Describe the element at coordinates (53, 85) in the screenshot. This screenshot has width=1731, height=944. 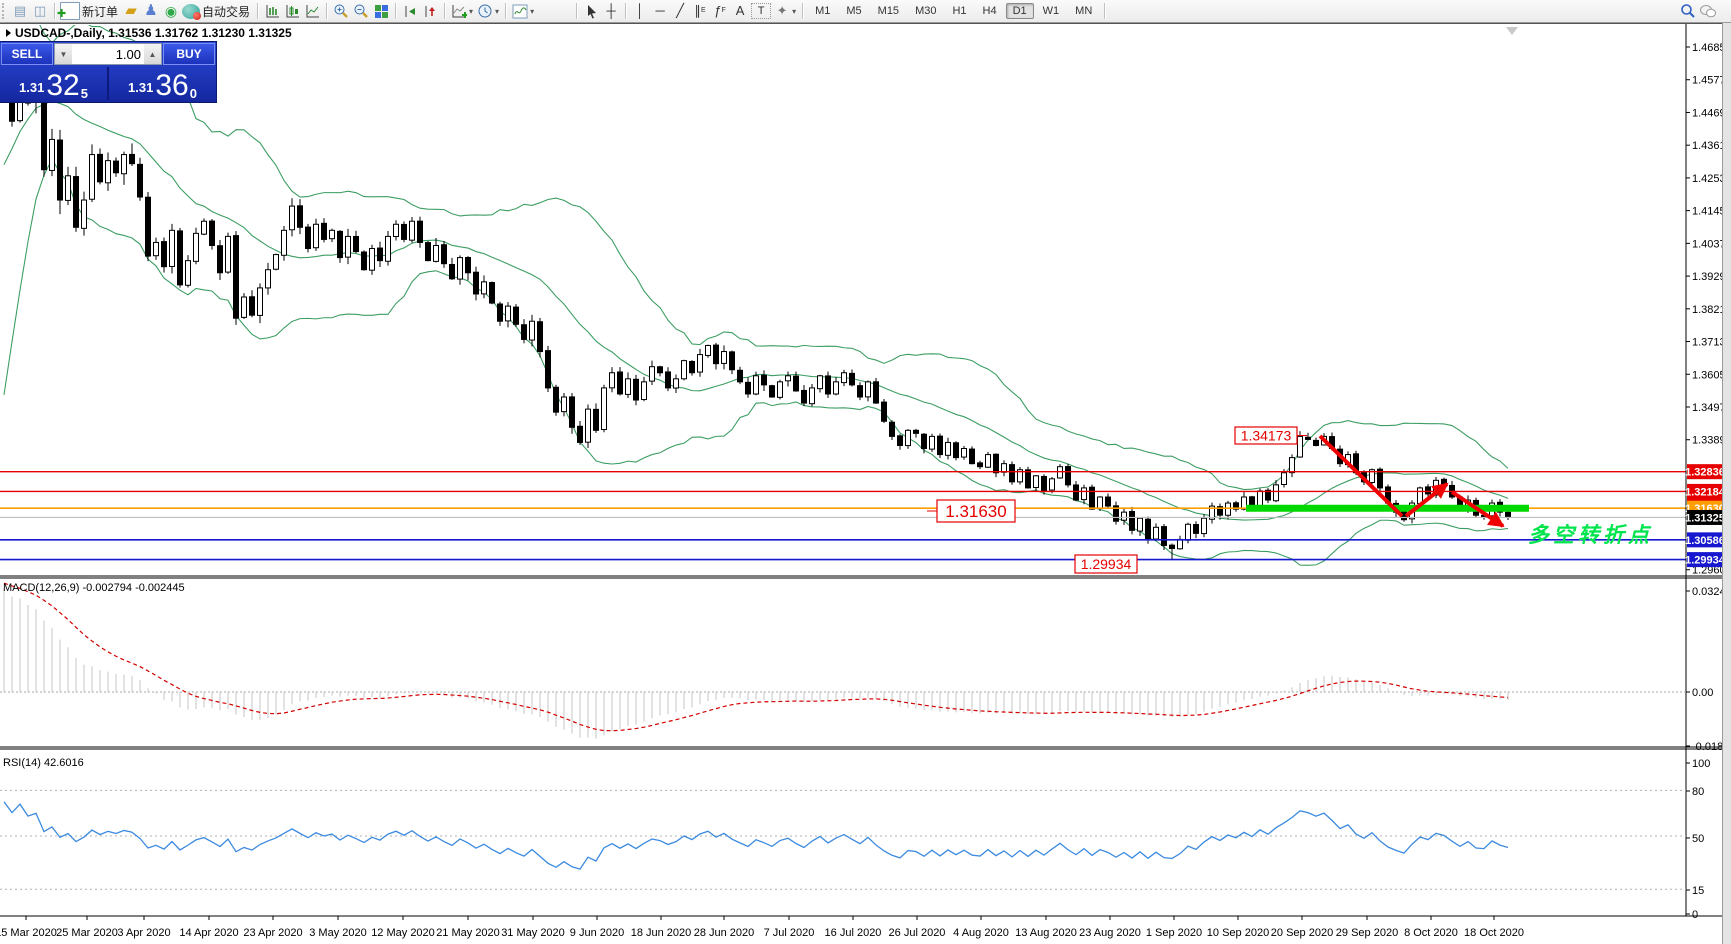
I see `sell-price: 1.31 32 5` at that location.